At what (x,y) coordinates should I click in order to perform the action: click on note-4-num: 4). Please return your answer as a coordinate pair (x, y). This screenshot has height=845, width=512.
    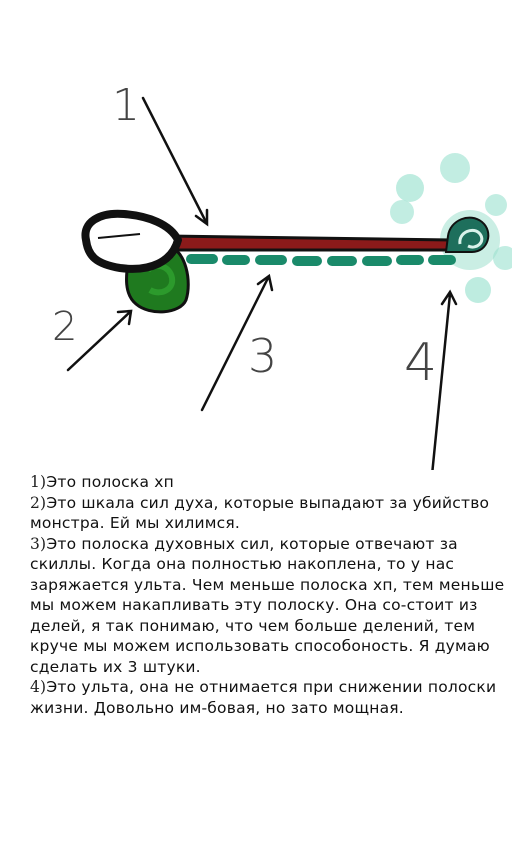
    Looking at the image, I should click on (38, 687).